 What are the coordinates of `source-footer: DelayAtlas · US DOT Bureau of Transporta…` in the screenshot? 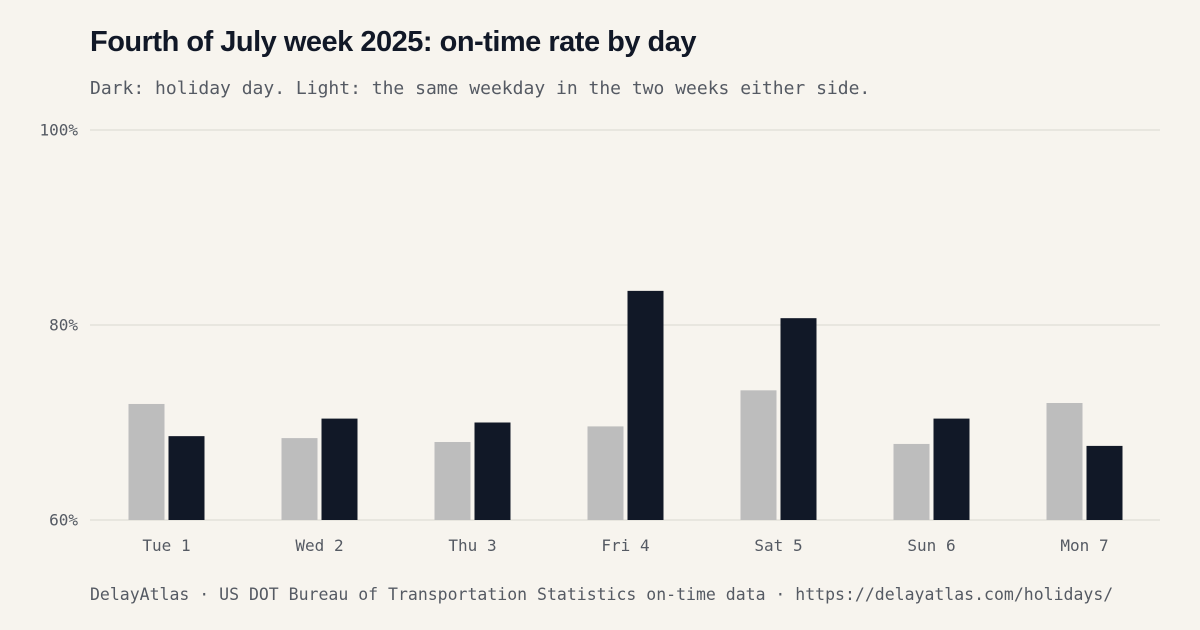 It's located at (602, 594).